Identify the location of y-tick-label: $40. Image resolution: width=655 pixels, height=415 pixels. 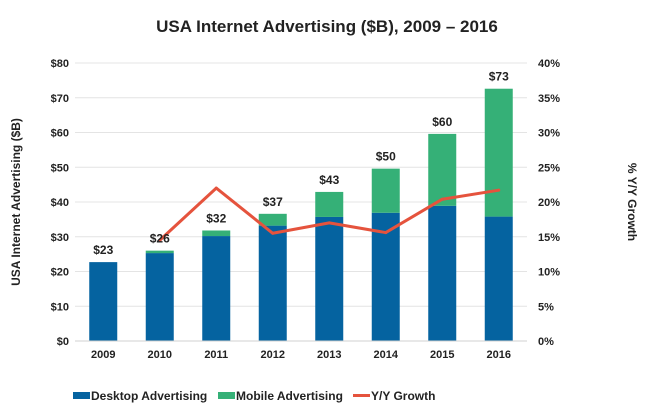
(60, 203).